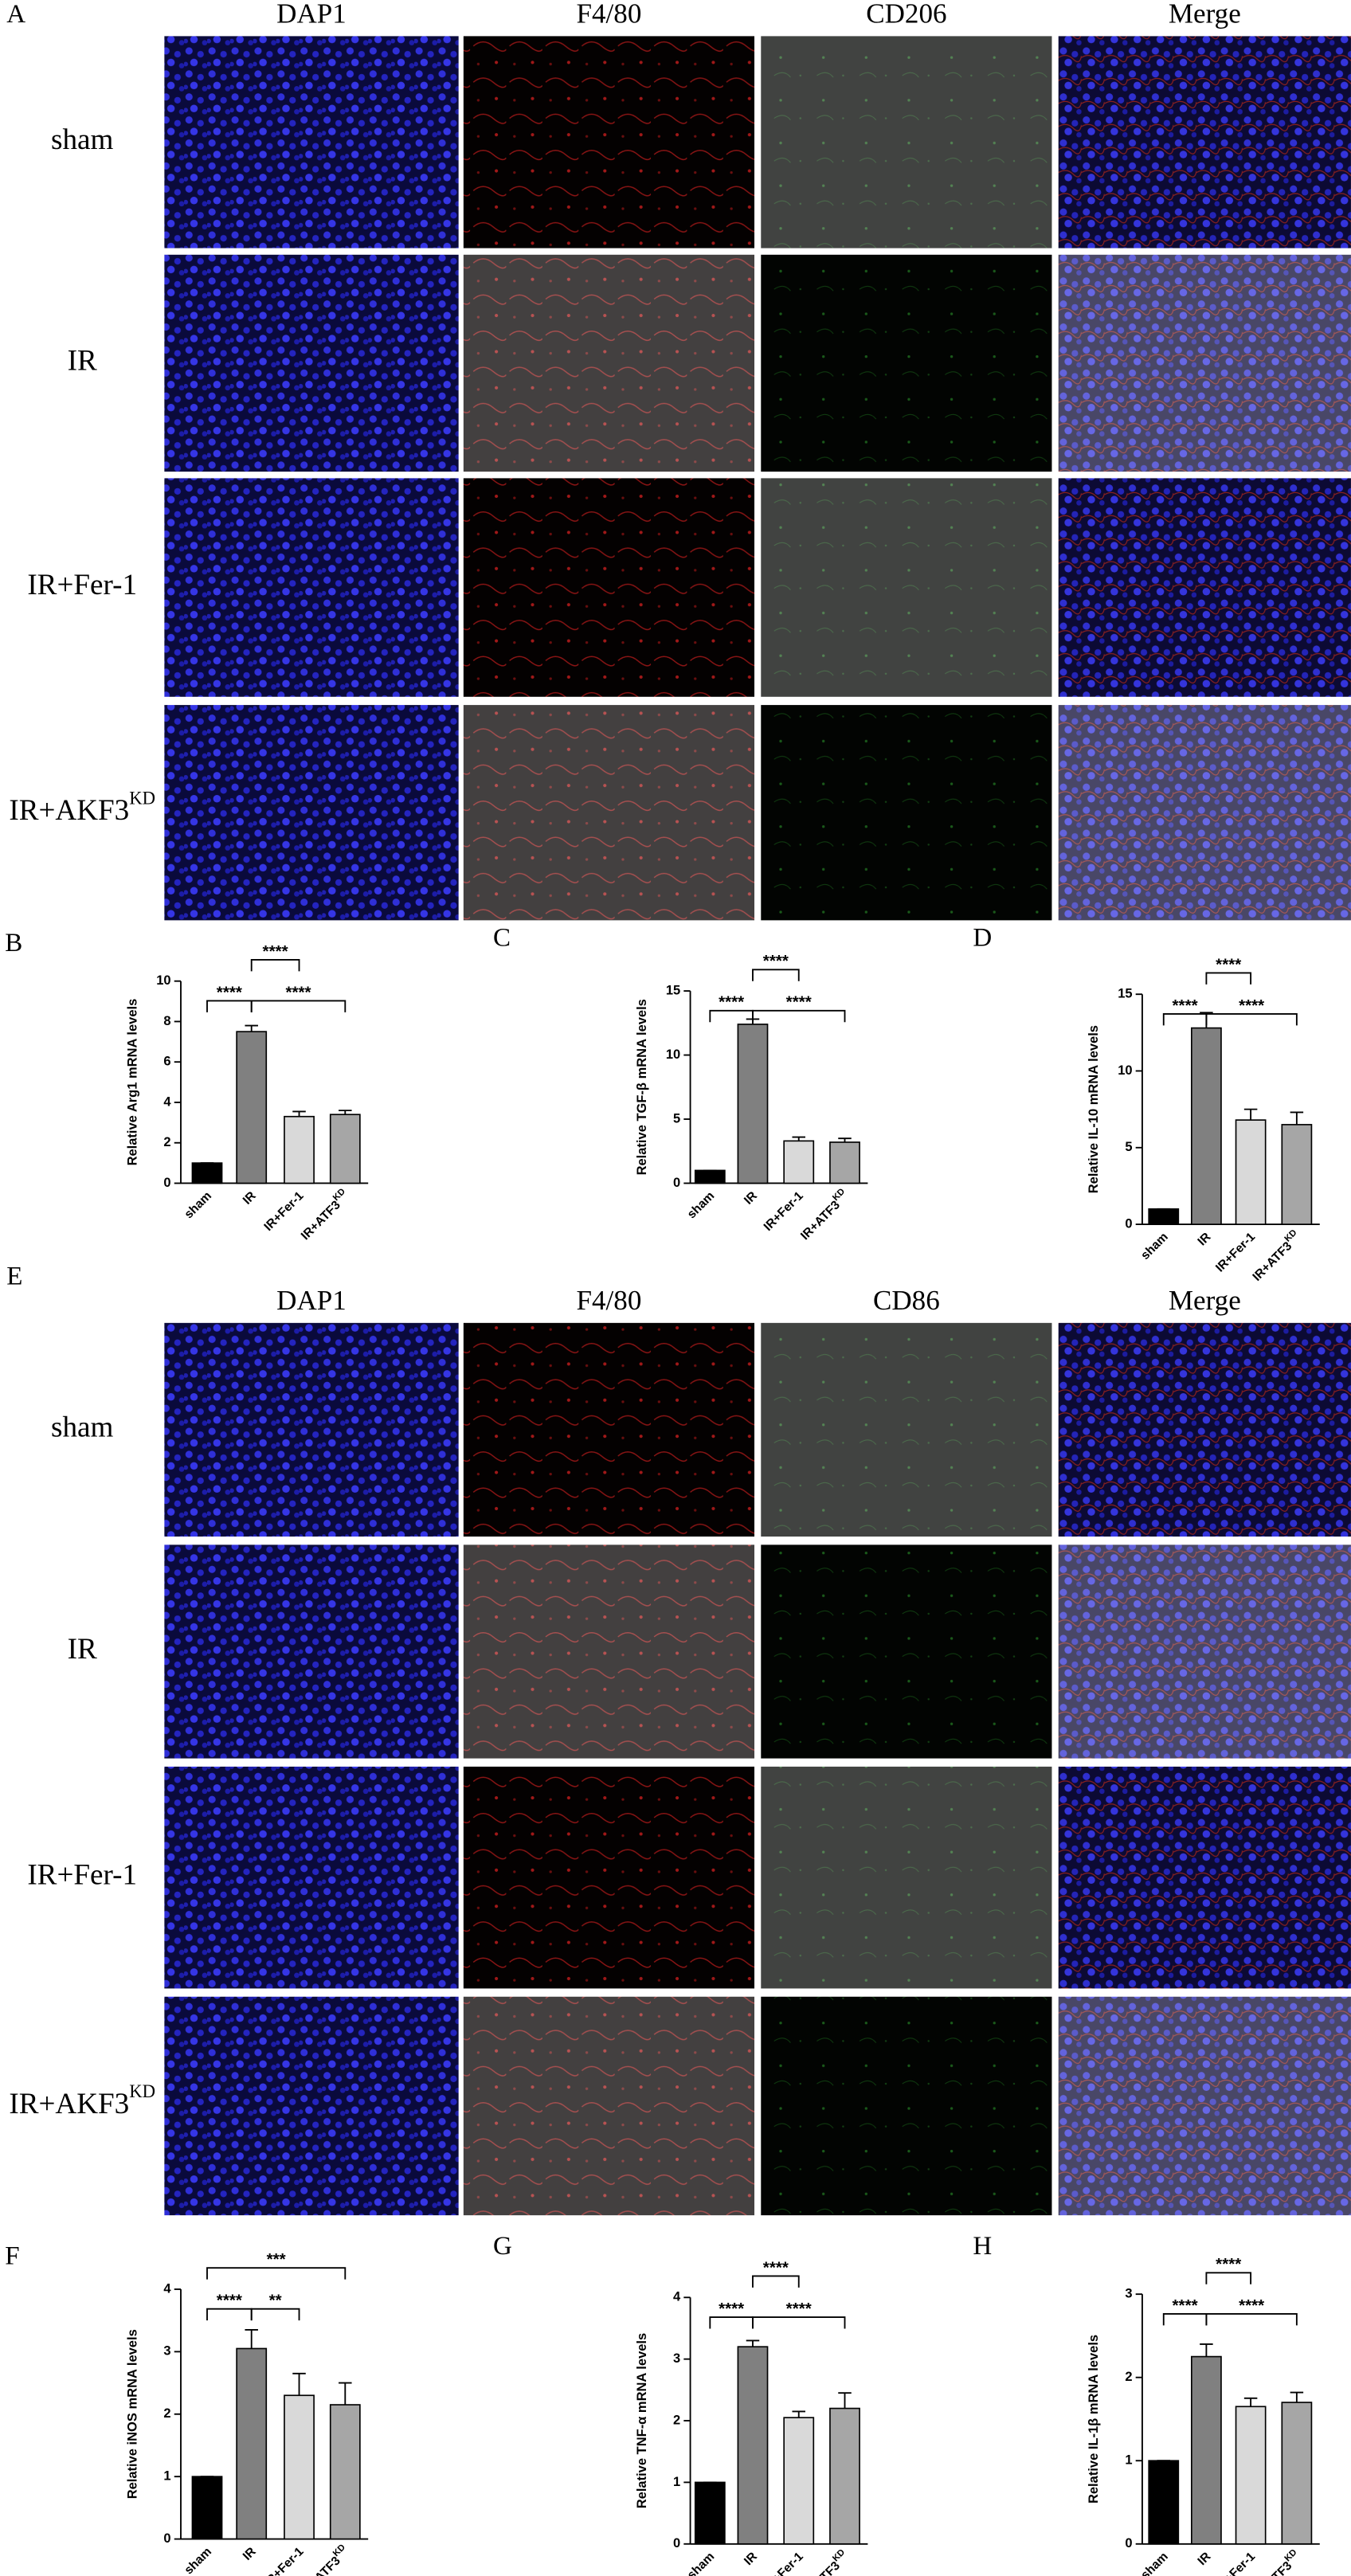 The image size is (1351, 2576). Describe the element at coordinates (1205, 14) in the screenshot. I see `column-header: Merge` at that location.